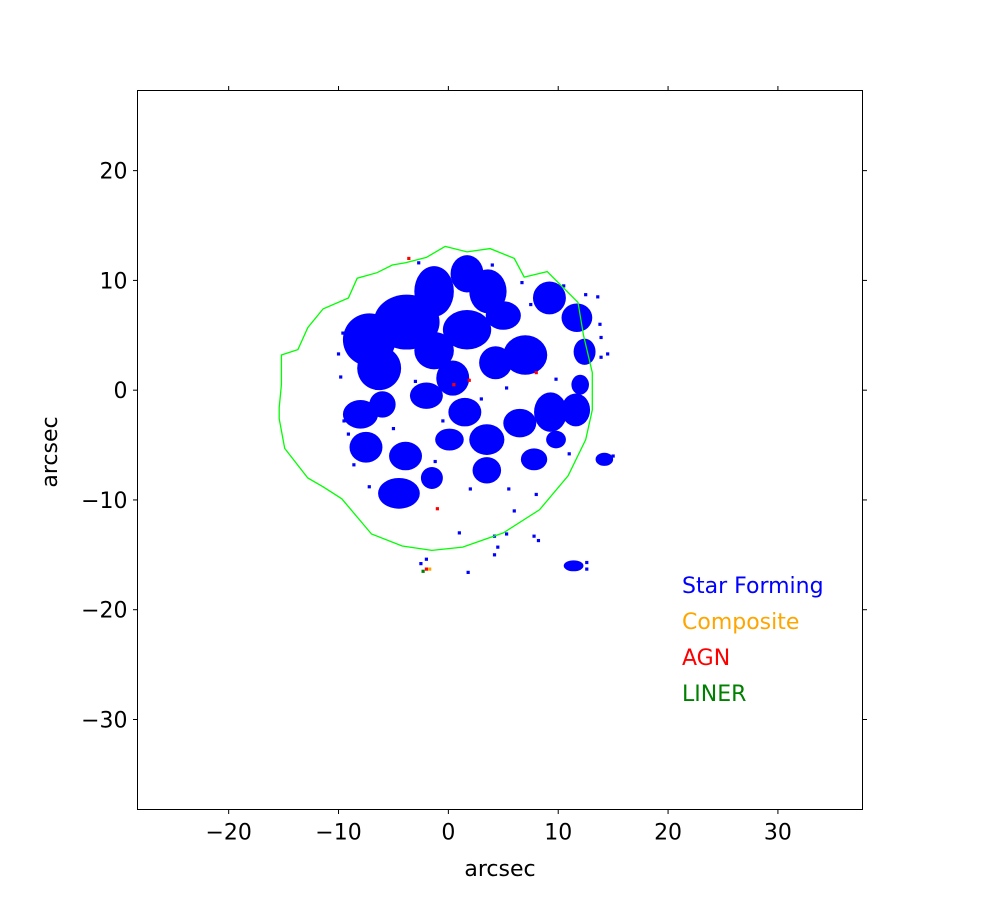  Describe the element at coordinates (753, 640) in the screenshot. I see `legend: Star Forming Composite AGN LINER` at that location.